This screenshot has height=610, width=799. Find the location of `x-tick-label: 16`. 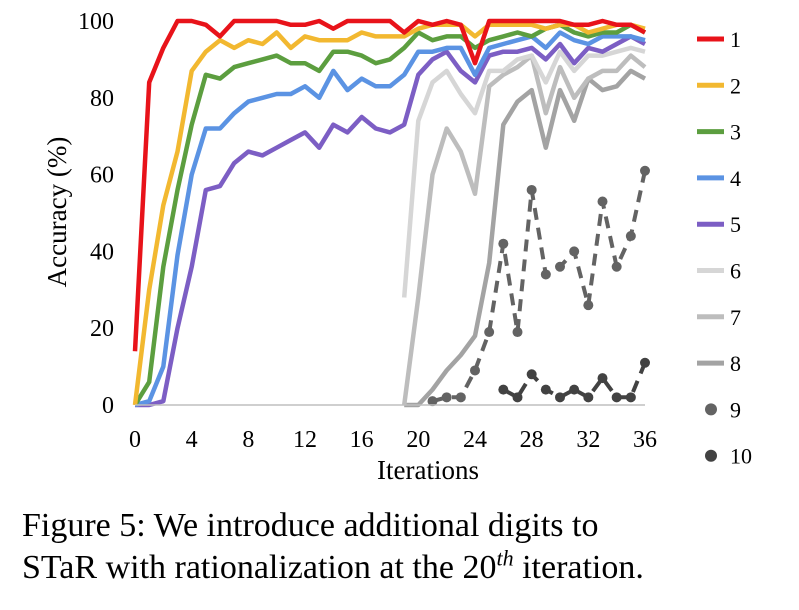

x-tick-label: 16 is located at coordinates (362, 440).